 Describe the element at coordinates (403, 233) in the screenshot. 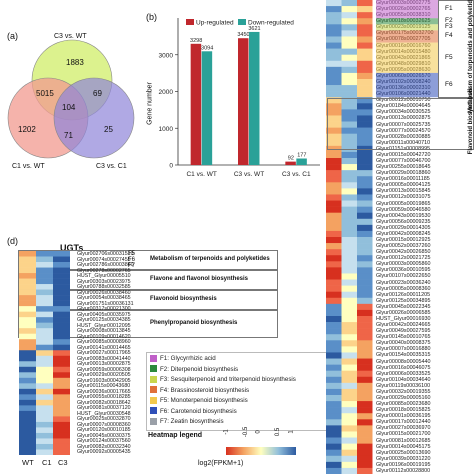

I see `right-gene-label: Glyur00042s00008245` at that location.